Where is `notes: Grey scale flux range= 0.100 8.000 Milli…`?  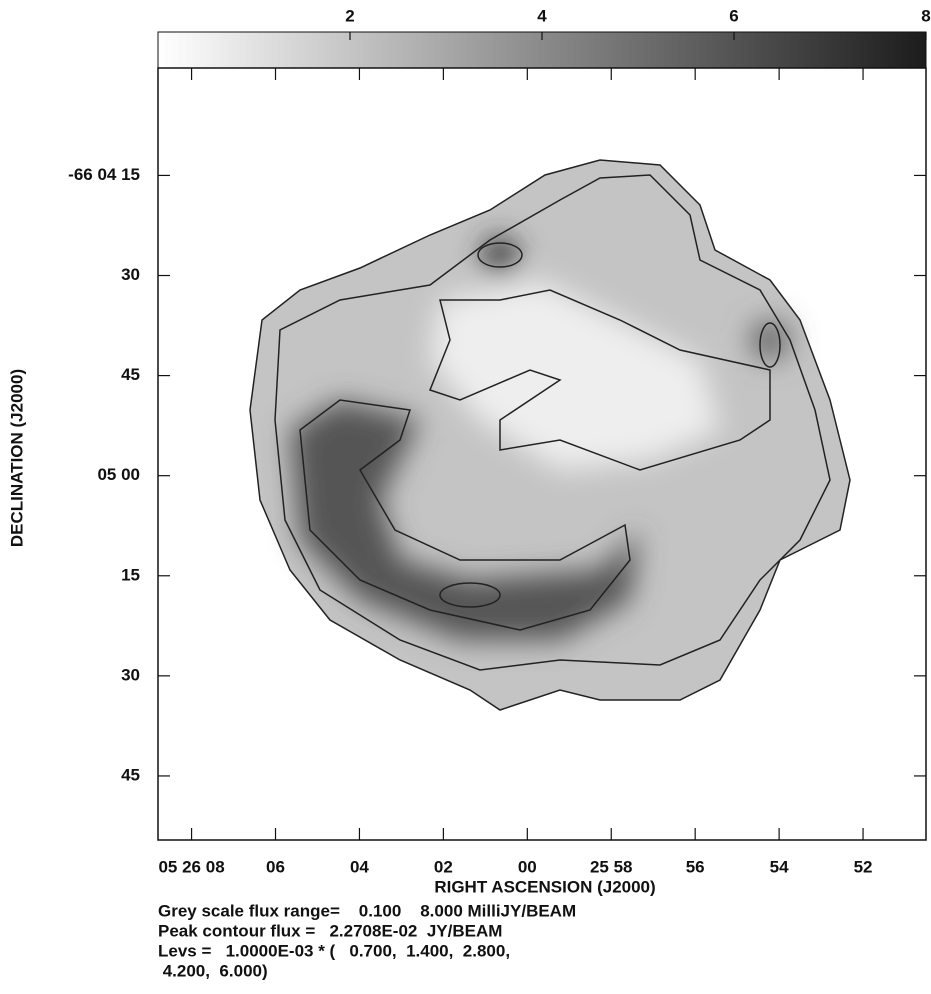
notes: Grey scale flux range= 0.100 8.000 Milli… is located at coordinates (367, 940).